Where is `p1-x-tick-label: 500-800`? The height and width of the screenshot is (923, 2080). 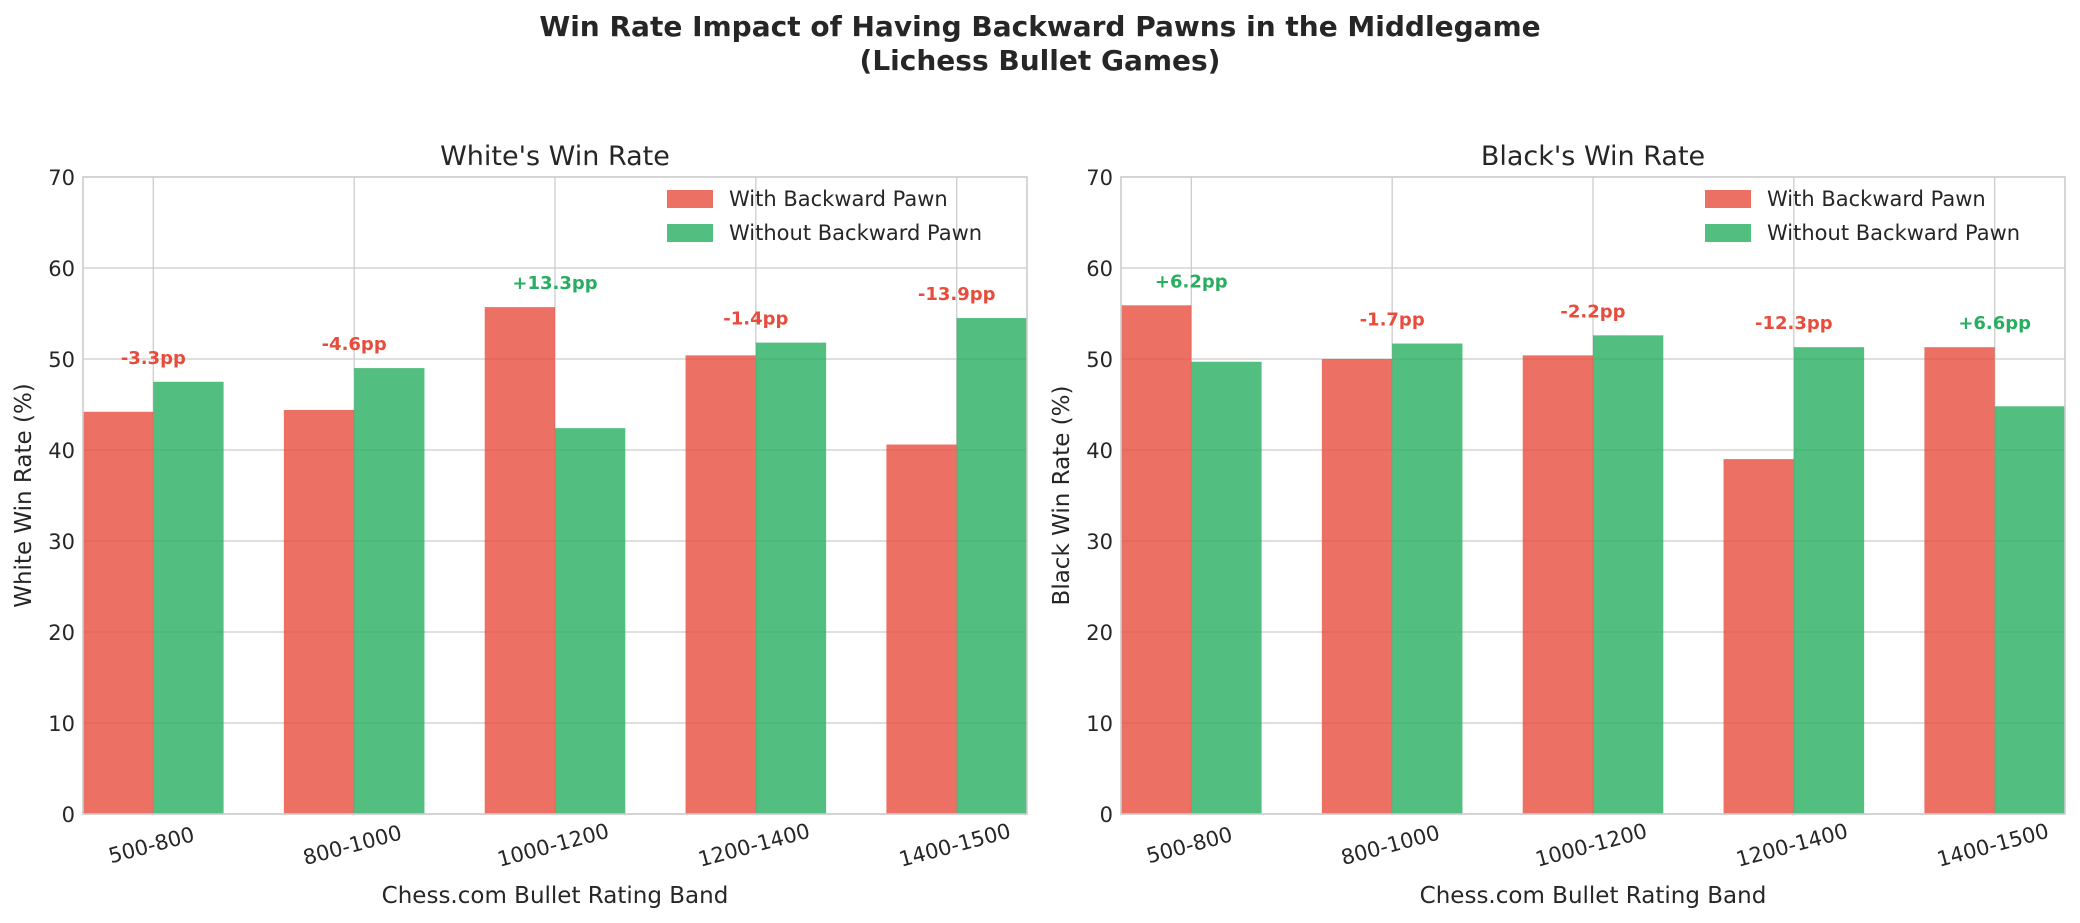 p1-x-tick-label: 500-800 is located at coordinates (151, 845).